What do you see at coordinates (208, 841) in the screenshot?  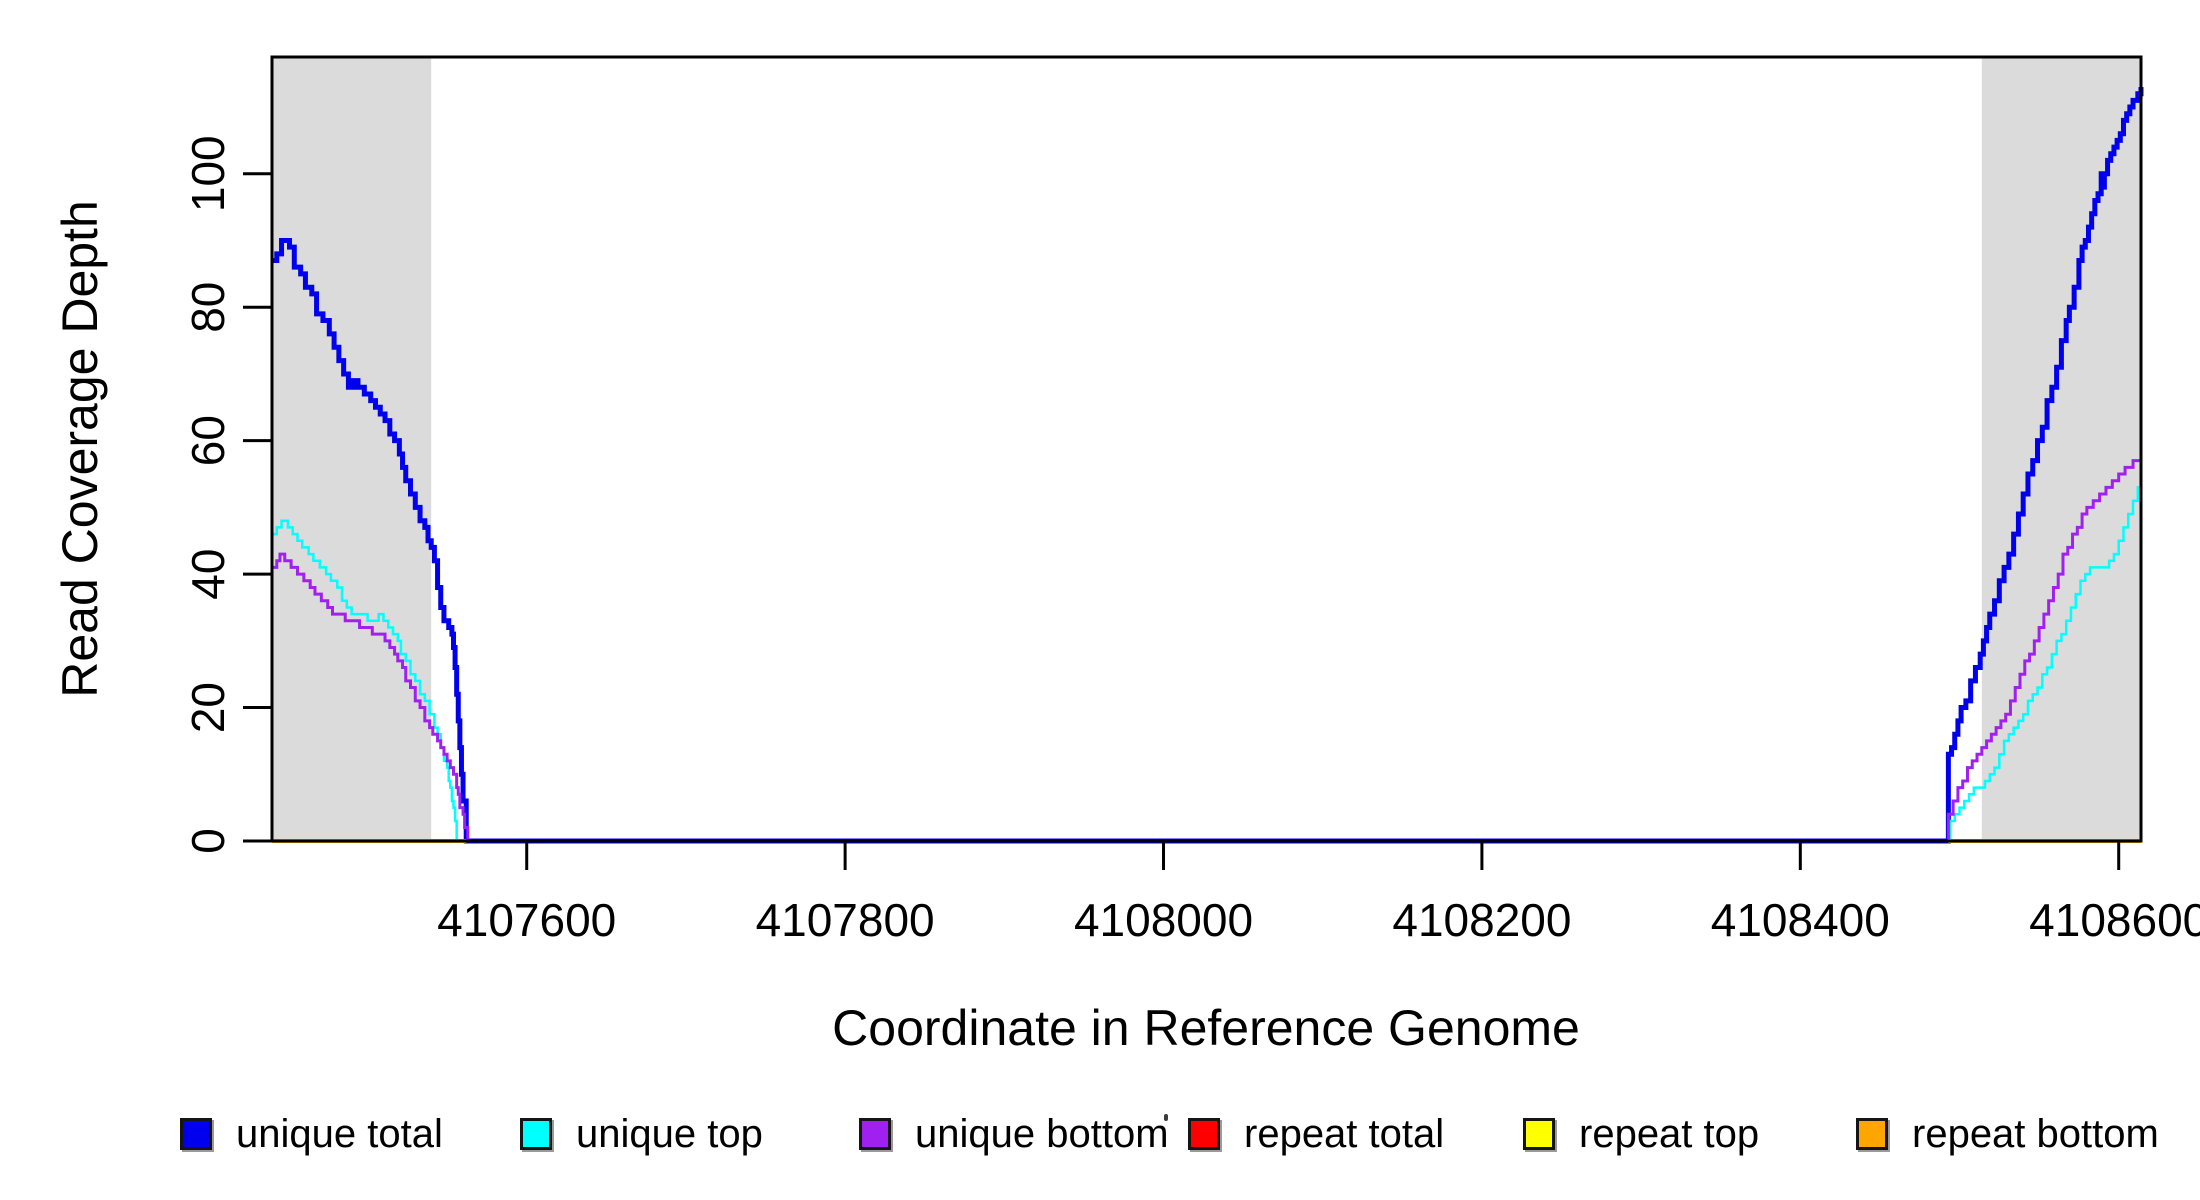 I see `y-tick-label: 0` at bounding box center [208, 841].